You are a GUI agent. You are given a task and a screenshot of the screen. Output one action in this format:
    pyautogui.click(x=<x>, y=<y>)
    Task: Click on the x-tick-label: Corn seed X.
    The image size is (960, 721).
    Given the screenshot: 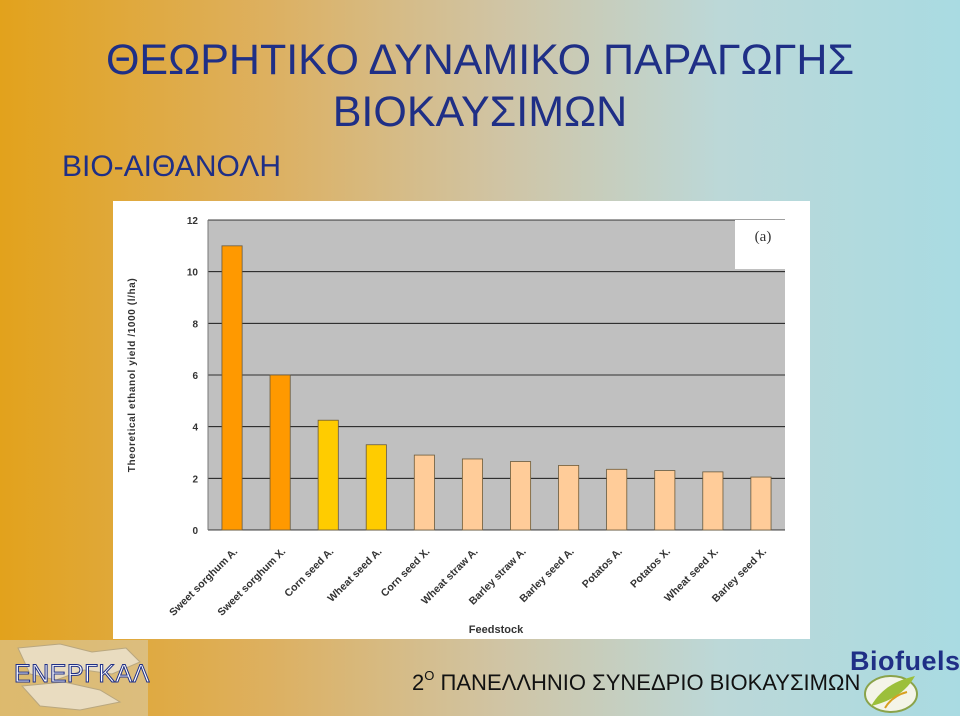 What is the action you would take?
    pyautogui.click(x=406, y=573)
    